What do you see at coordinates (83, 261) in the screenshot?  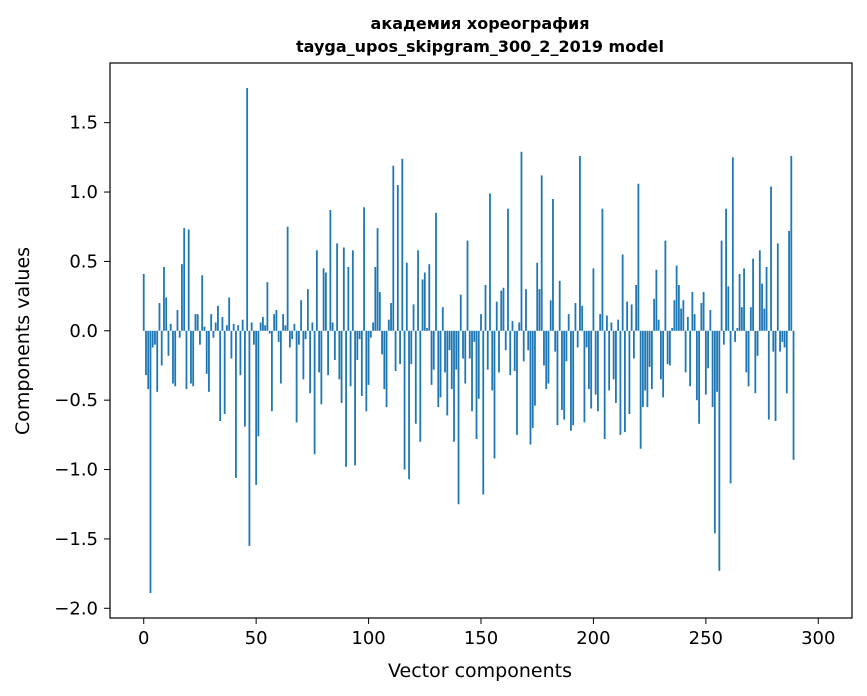 I see `y-tick-label: 0.5` at bounding box center [83, 261].